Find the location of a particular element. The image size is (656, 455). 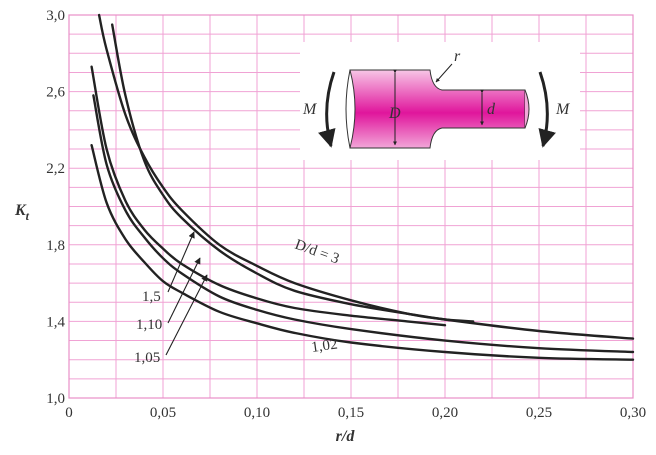

label-d: d is located at coordinates (491, 109).